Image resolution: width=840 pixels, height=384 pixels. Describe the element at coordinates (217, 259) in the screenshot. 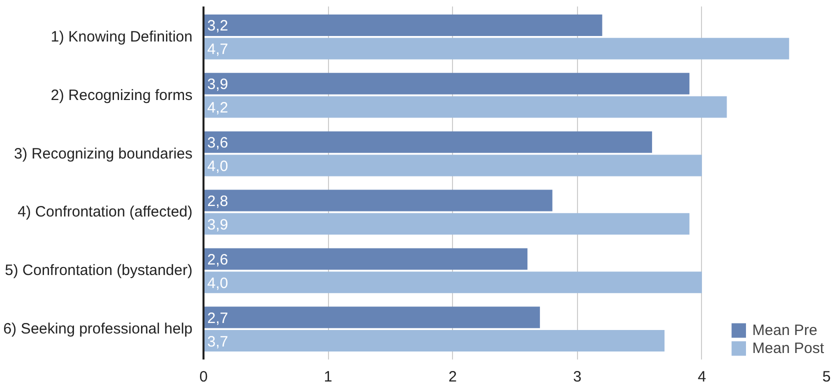

I see `data-label: 2,6` at that location.